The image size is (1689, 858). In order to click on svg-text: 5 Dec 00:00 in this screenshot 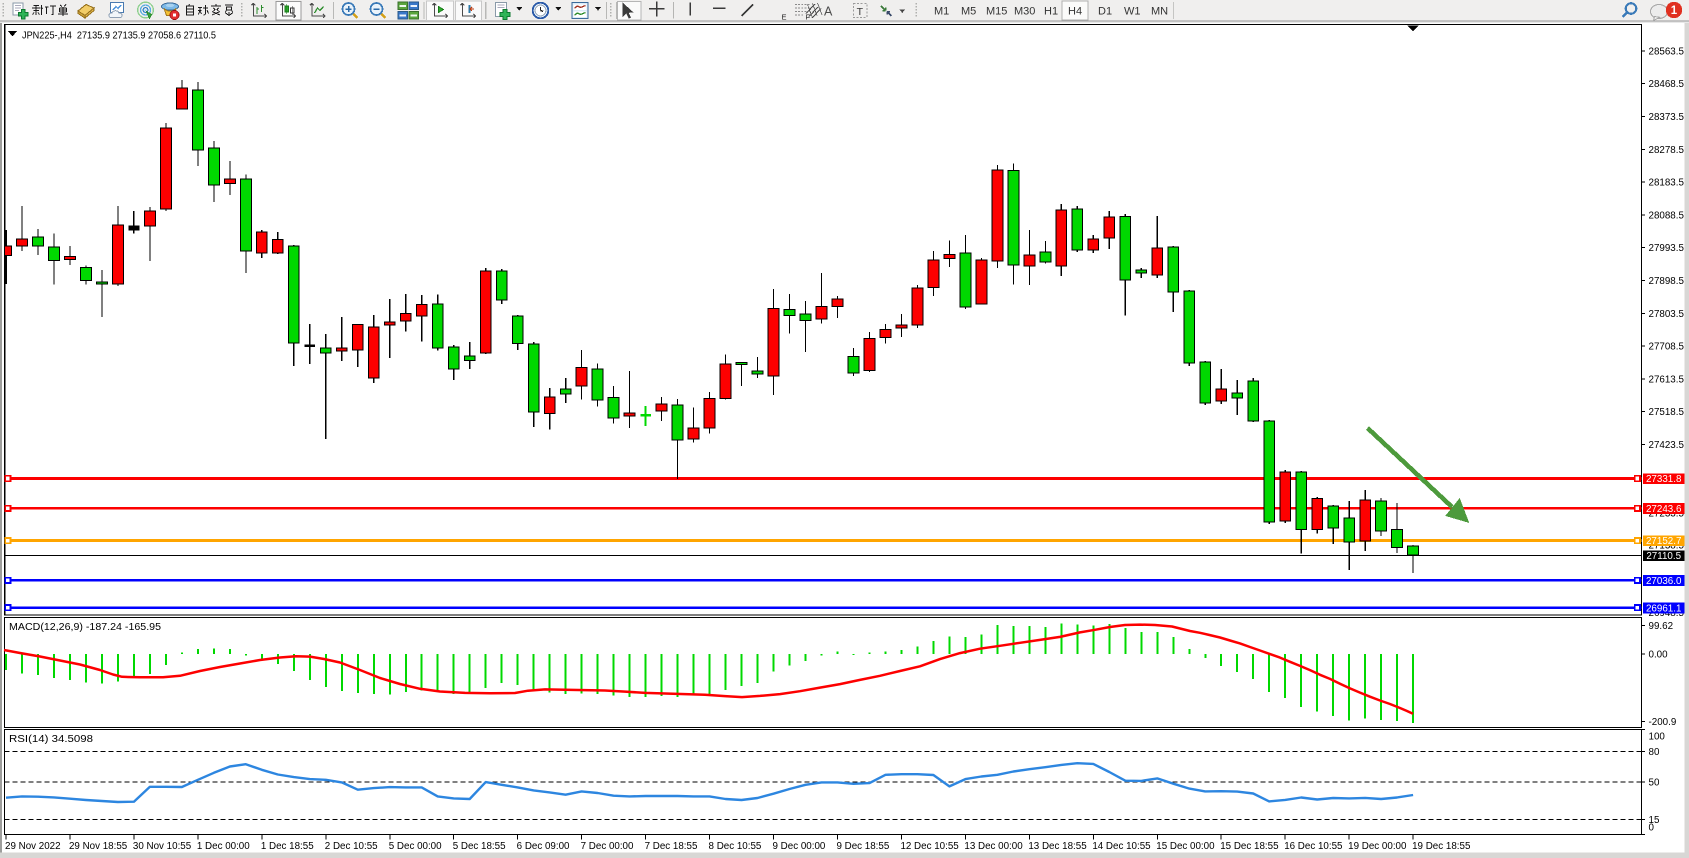, I will do `click(415, 846)`.